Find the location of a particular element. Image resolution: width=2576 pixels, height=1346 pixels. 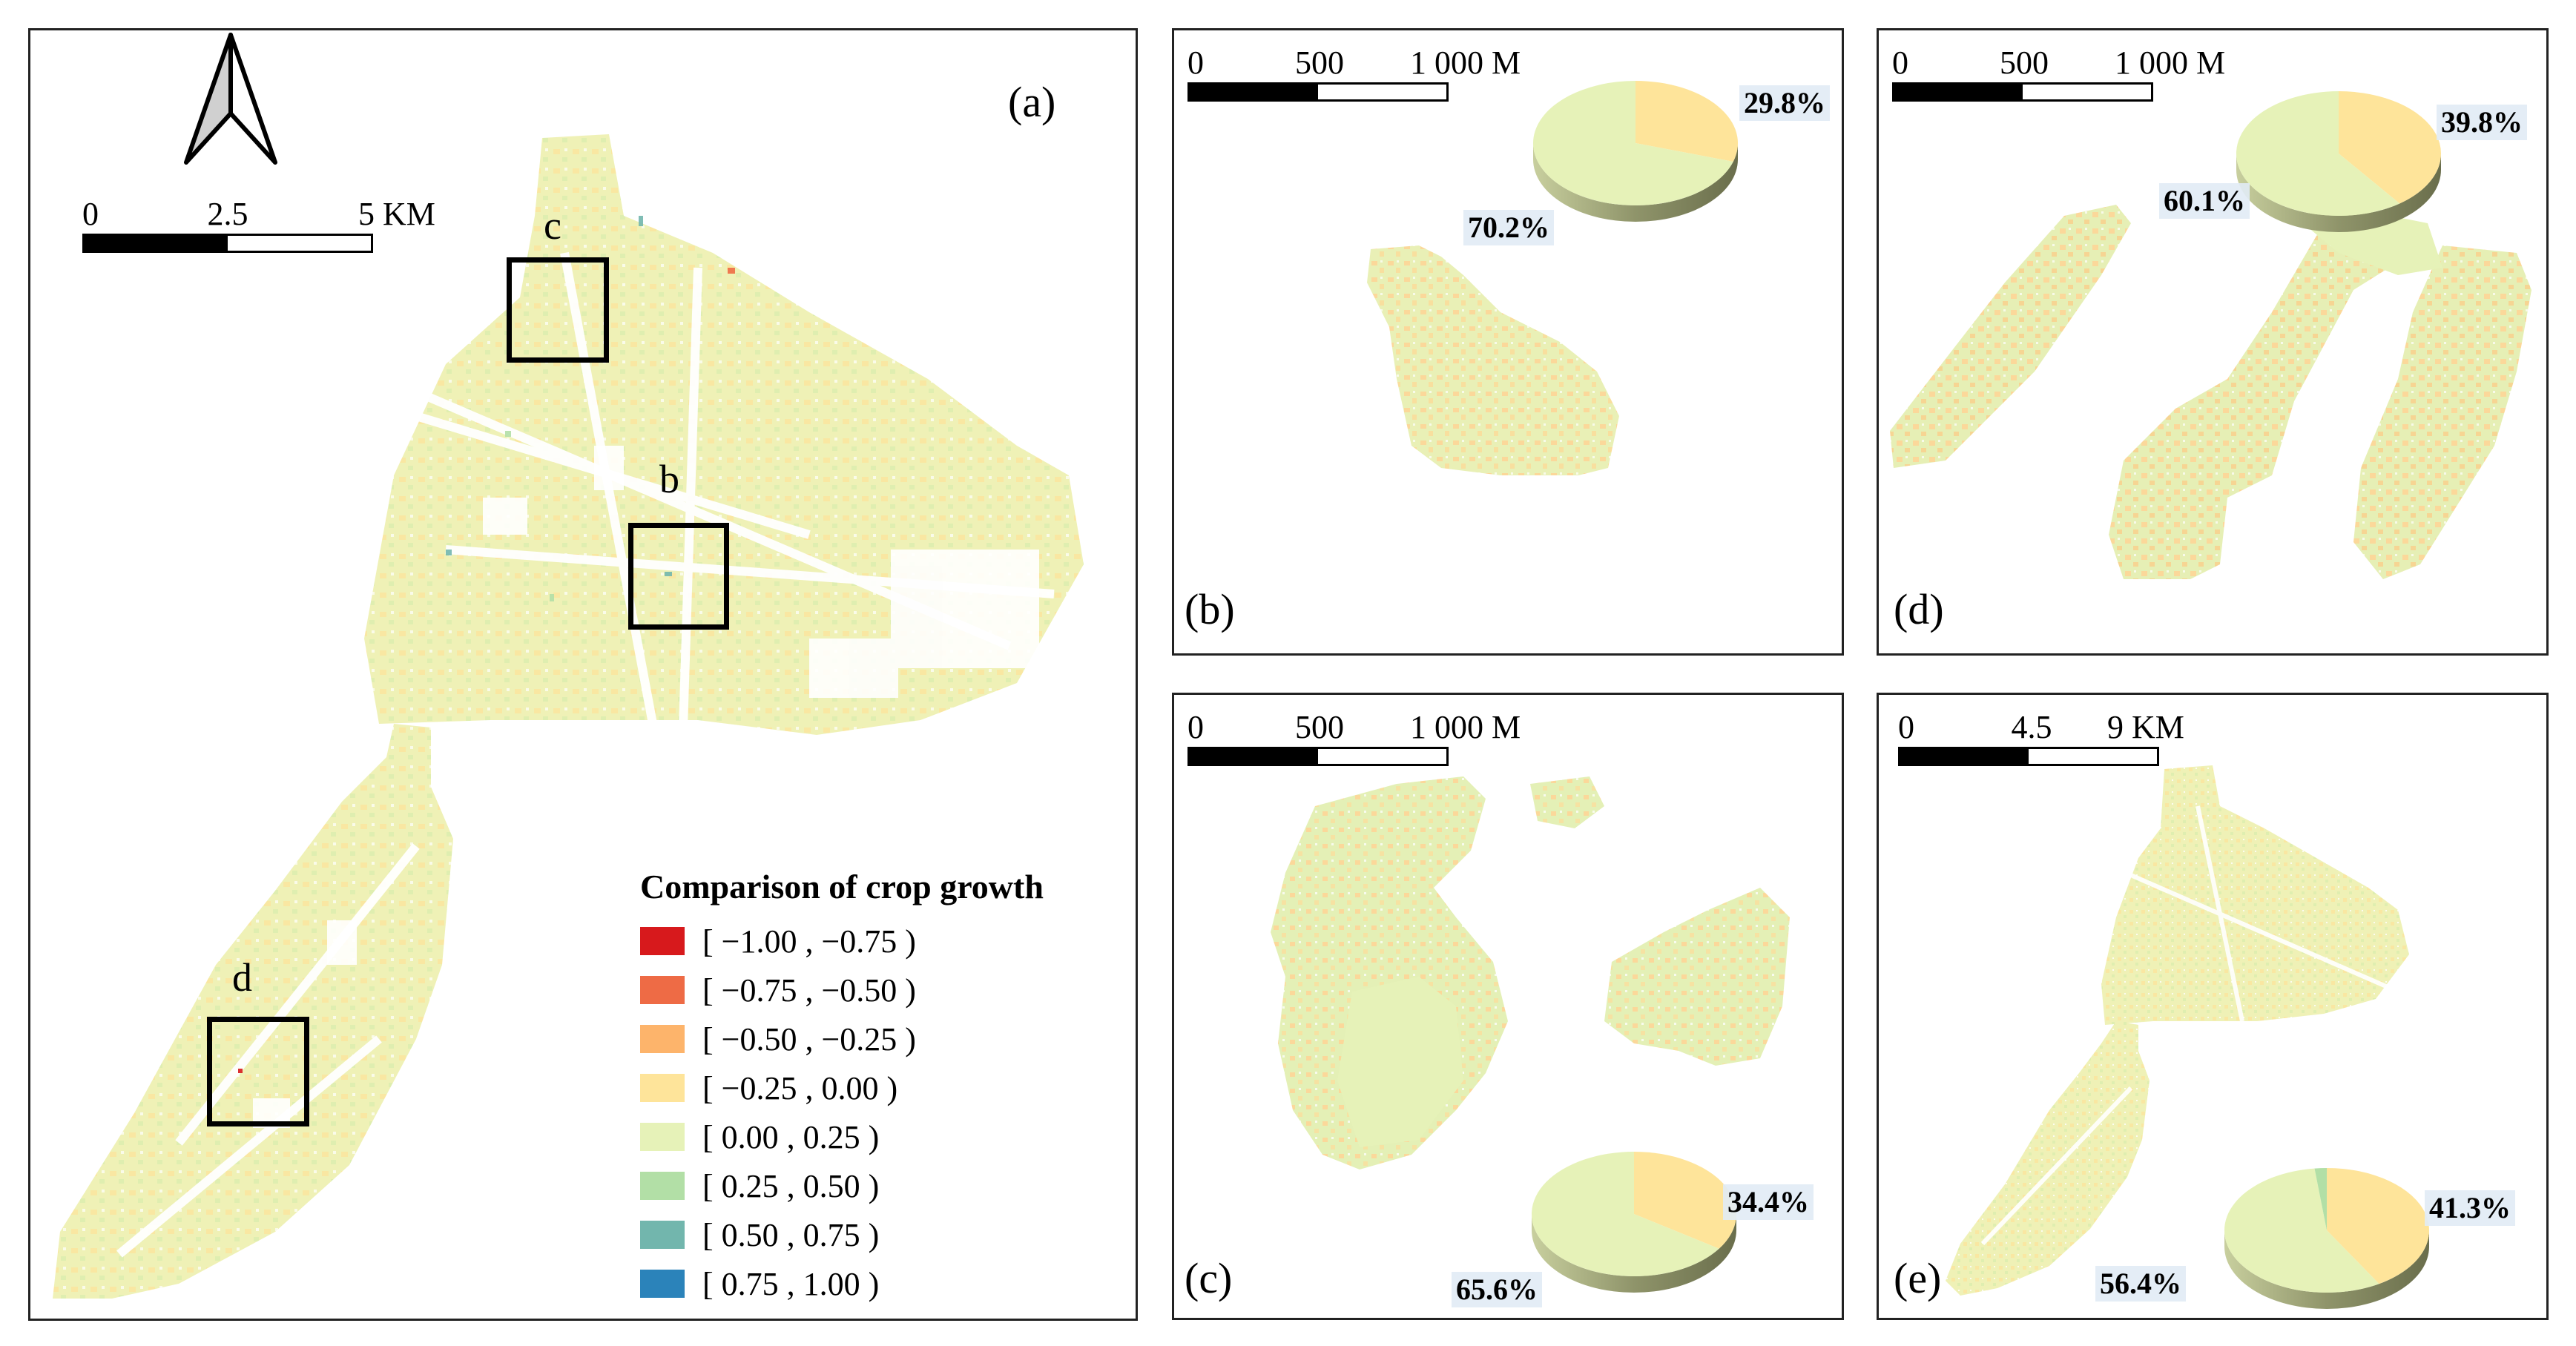

north-arrow-icon is located at coordinates (231, 99).